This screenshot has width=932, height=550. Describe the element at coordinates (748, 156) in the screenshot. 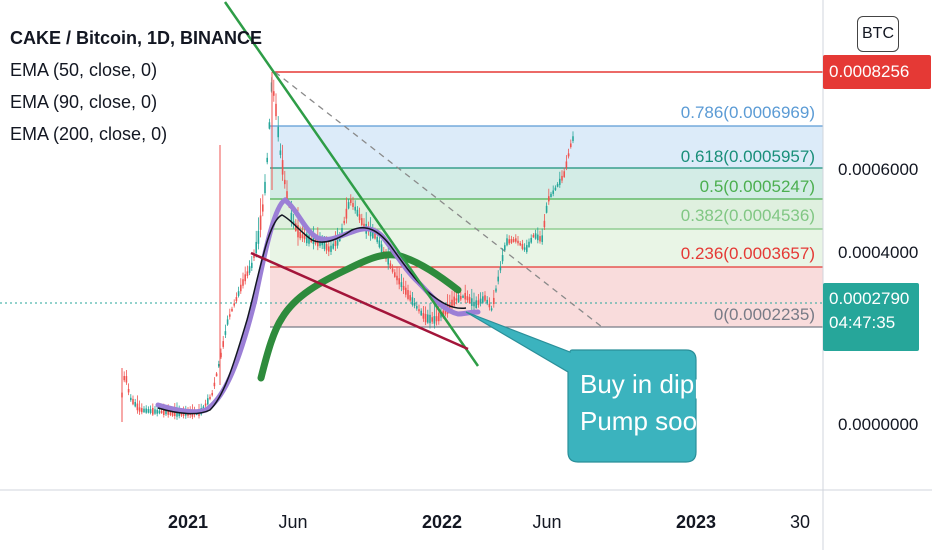

I see `fib-label-618: 0.618(0.0005957)` at that location.